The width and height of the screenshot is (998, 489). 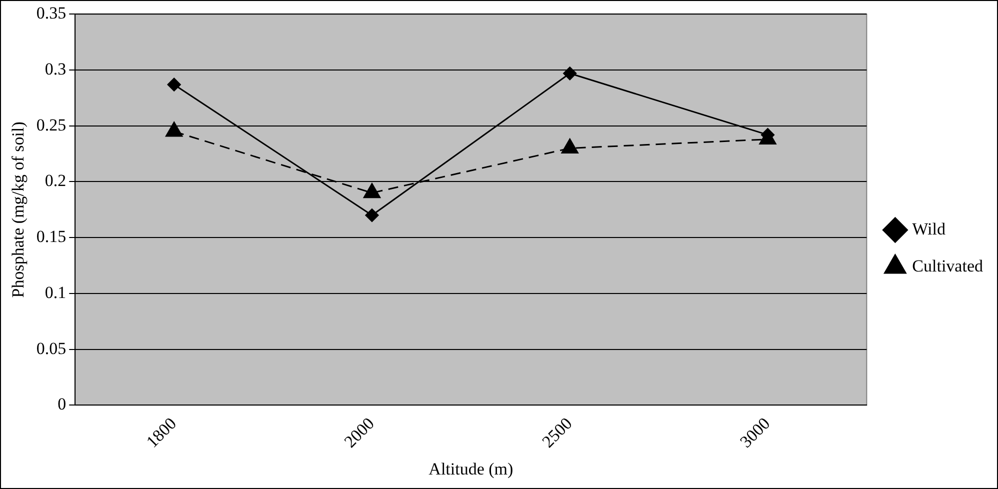 What do you see at coordinates (51, 124) in the screenshot?
I see `y-tick-label: 0.25` at bounding box center [51, 124].